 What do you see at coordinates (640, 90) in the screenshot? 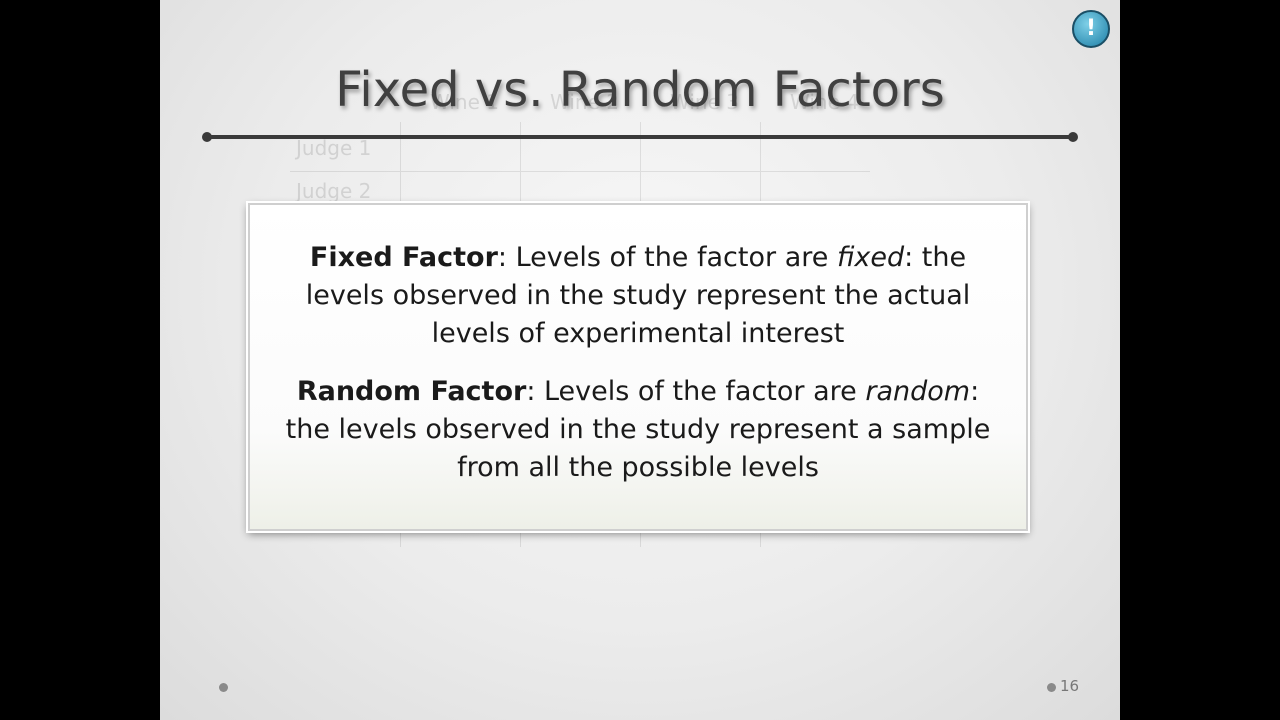
I see `slide-title: Fixed vs. Random Factors` at bounding box center [640, 90].